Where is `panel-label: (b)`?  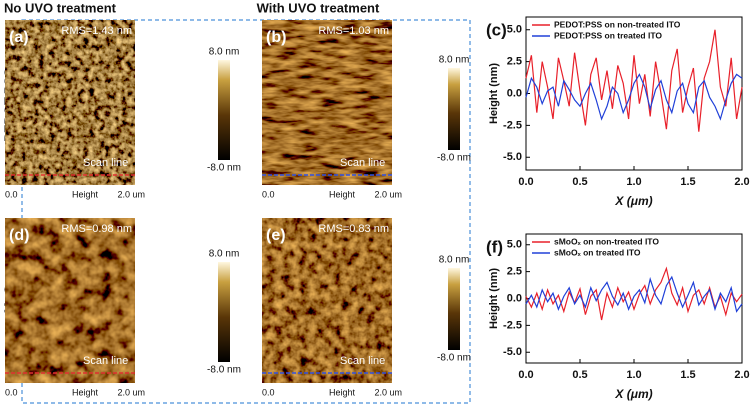
panel-label: (b) is located at coordinates (276, 37).